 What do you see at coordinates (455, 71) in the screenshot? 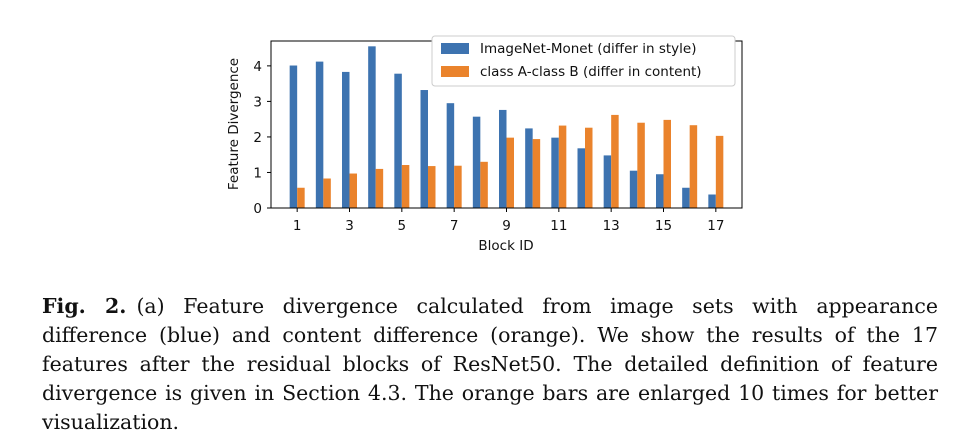
I see `legend-swatch-content` at bounding box center [455, 71].